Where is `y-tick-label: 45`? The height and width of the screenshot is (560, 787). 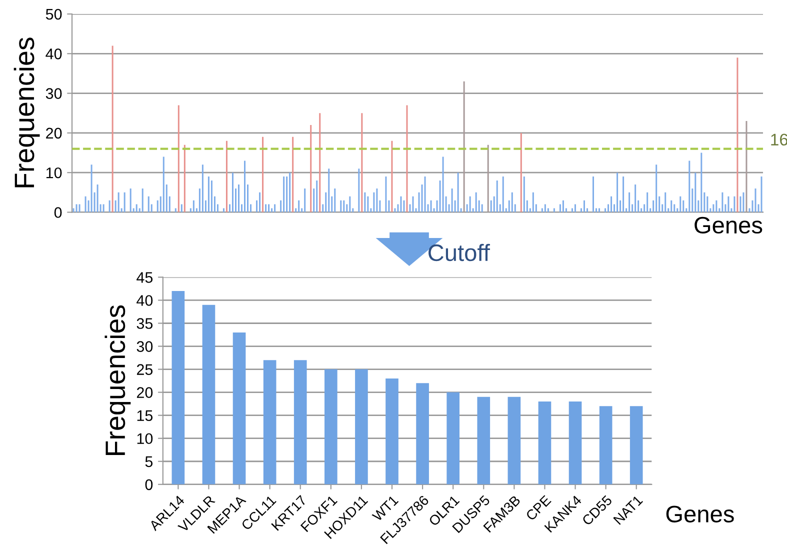
y-tick-label: 45 is located at coordinates (144, 277).